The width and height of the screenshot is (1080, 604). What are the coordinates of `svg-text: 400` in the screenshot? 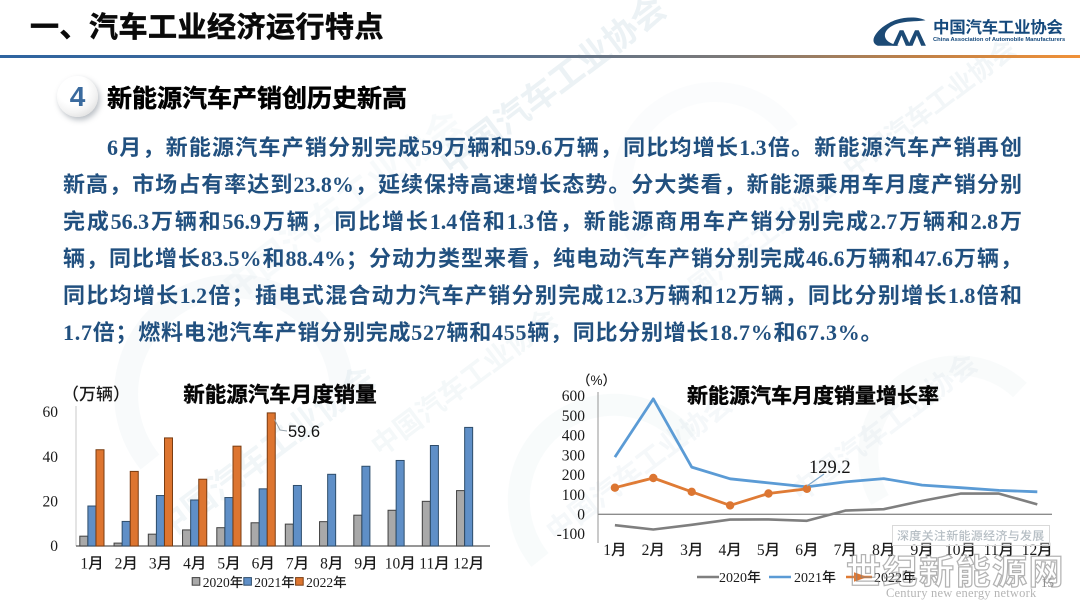 It's located at (574, 435).